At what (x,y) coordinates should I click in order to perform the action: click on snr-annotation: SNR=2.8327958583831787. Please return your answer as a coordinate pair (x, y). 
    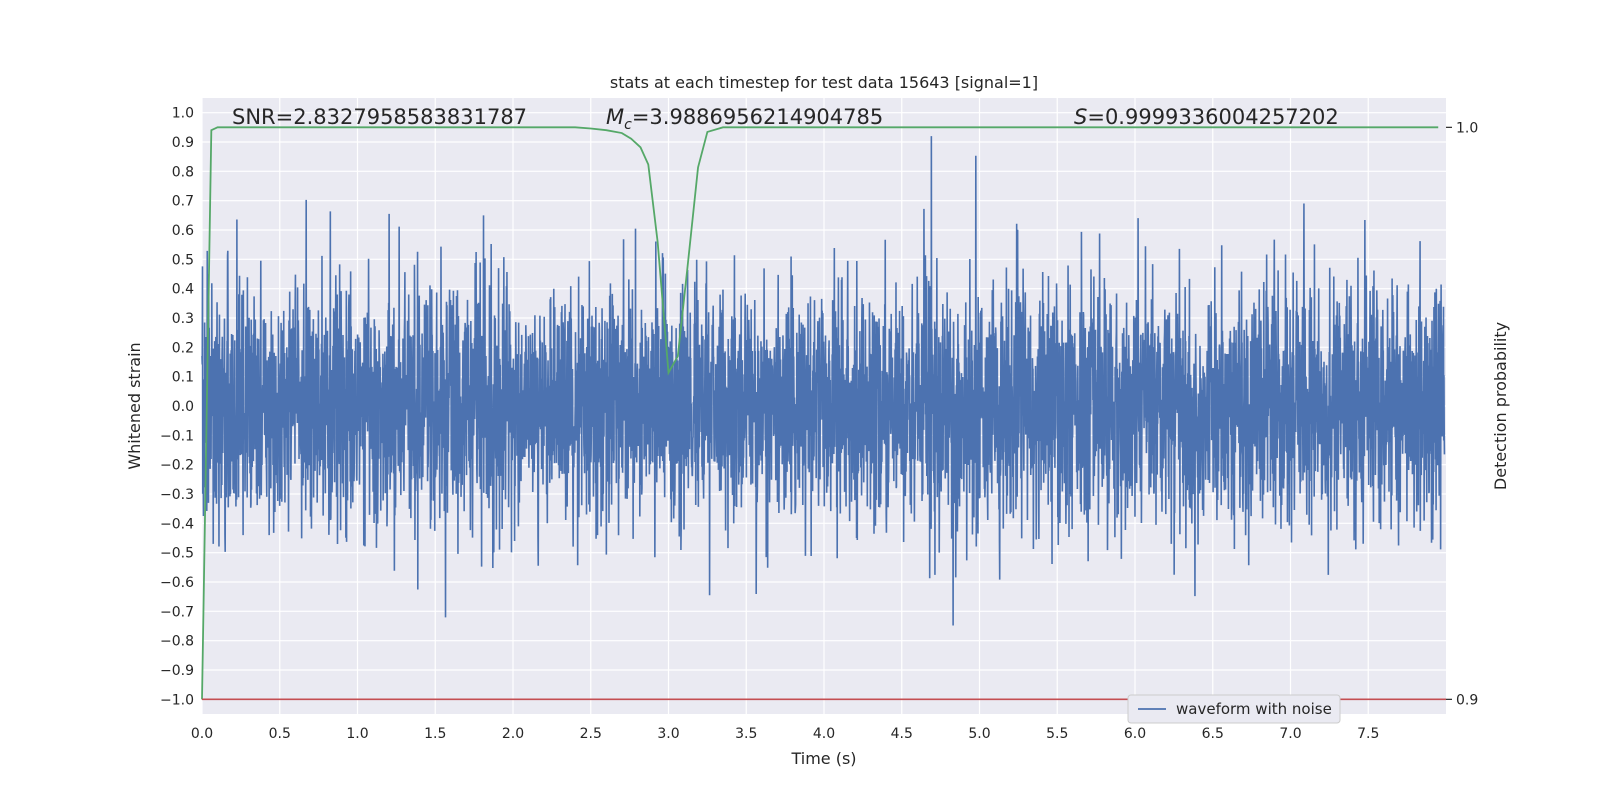
    Looking at the image, I should click on (379, 117).